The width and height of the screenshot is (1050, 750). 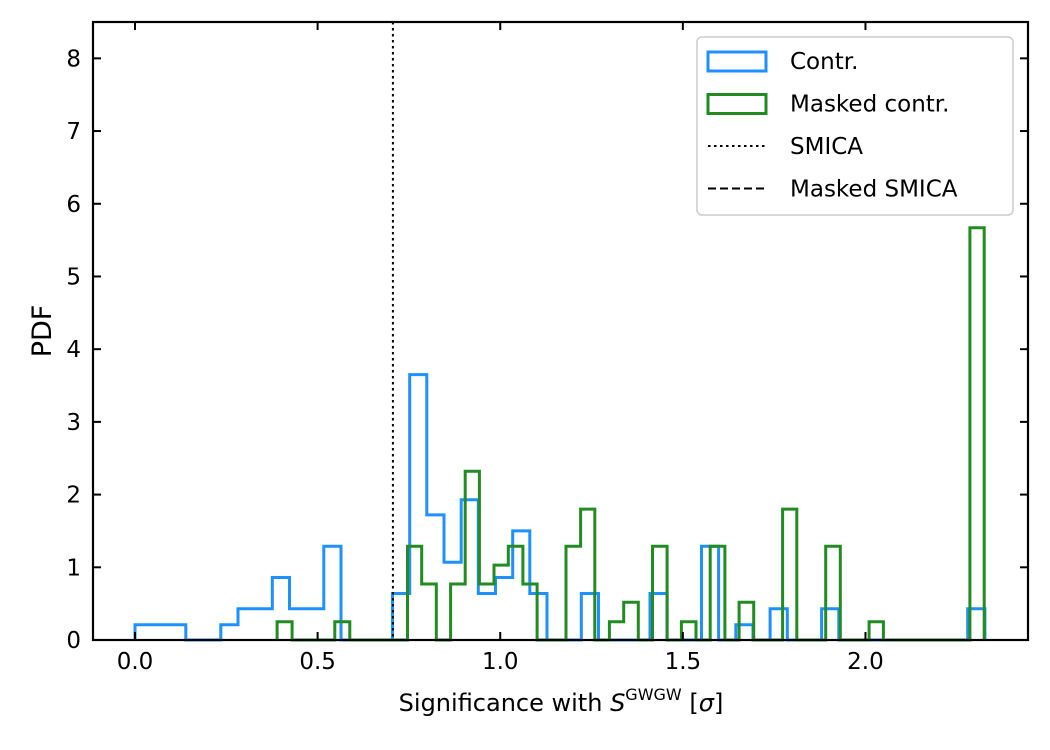 What do you see at coordinates (73, 205) in the screenshot?
I see `y-tick-label-6: 6` at bounding box center [73, 205].